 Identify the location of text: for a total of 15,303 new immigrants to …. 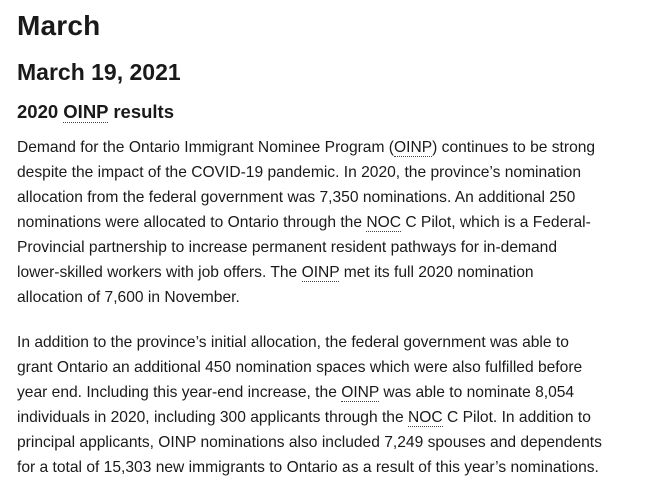
(308, 467).